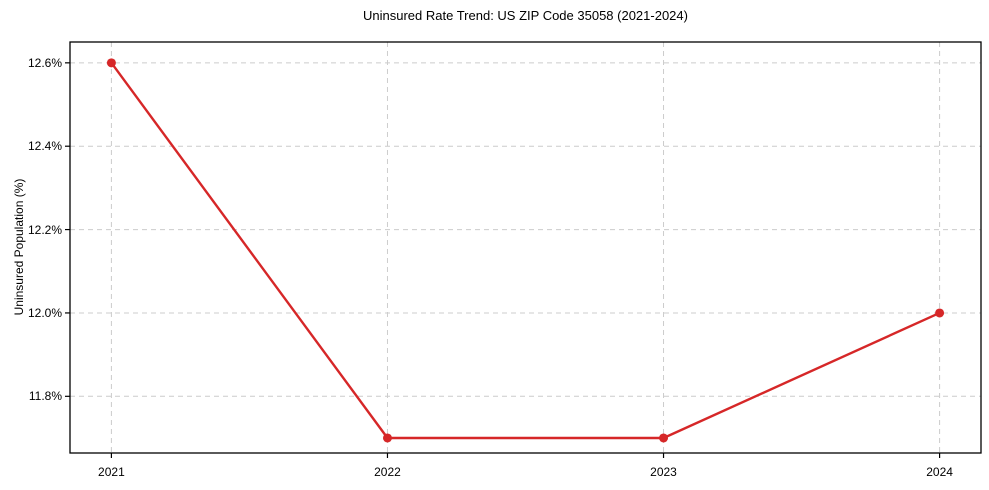  What do you see at coordinates (940, 313) in the screenshot?
I see `data-point-2024` at bounding box center [940, 313].